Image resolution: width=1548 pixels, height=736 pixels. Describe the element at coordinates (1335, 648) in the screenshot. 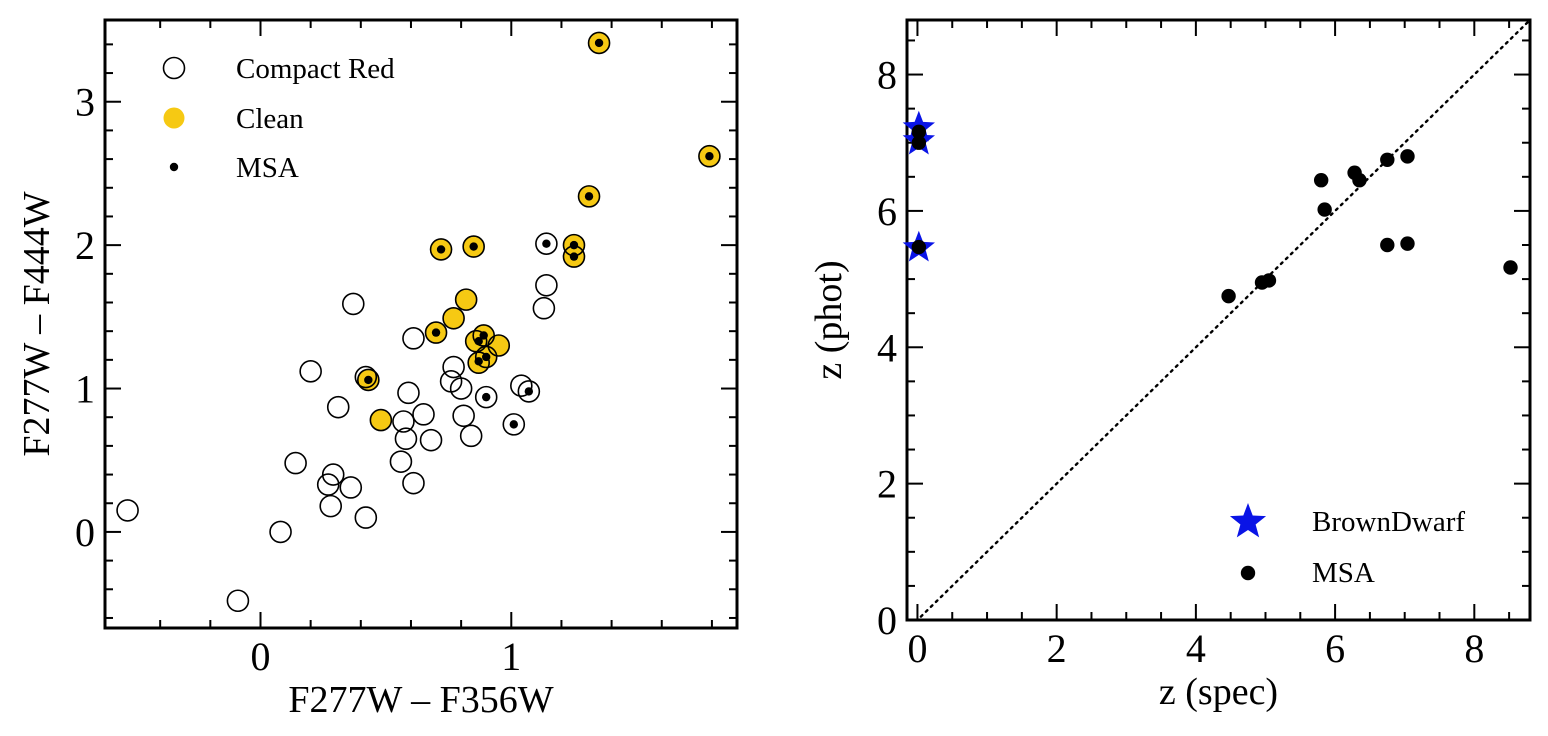

I see `x-tick-label: 6` at that location.